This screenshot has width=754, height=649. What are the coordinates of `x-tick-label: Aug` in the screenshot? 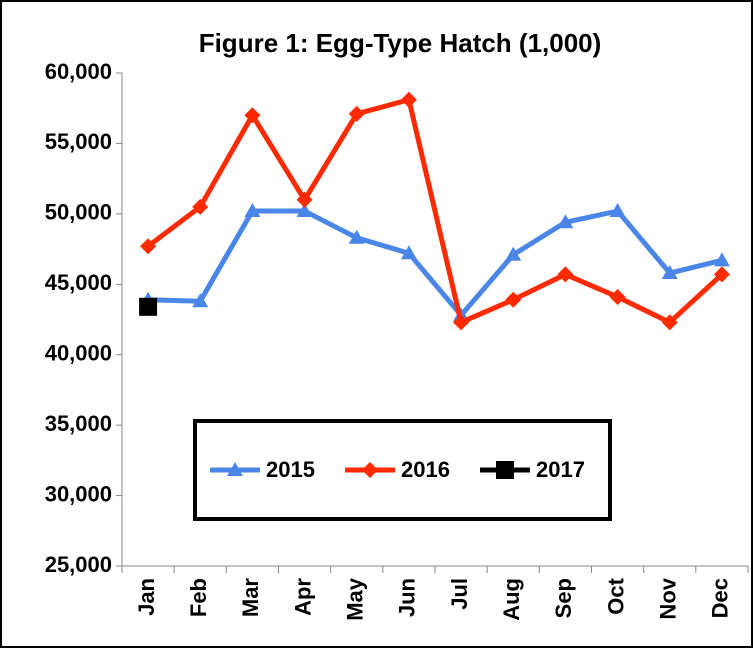 It's located at (511, 599).